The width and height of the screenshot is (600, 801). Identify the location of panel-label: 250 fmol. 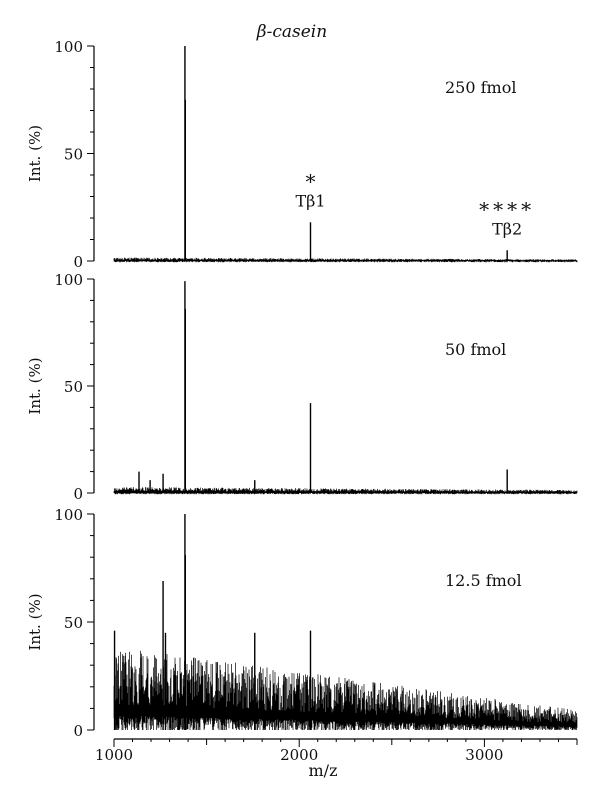
(480, 87).